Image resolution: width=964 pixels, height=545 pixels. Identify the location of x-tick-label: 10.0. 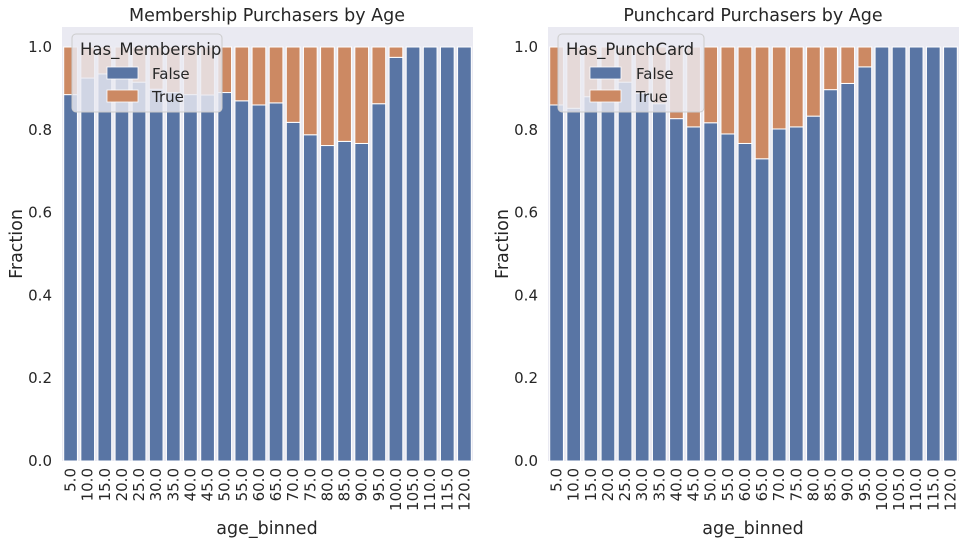
(574, 484).